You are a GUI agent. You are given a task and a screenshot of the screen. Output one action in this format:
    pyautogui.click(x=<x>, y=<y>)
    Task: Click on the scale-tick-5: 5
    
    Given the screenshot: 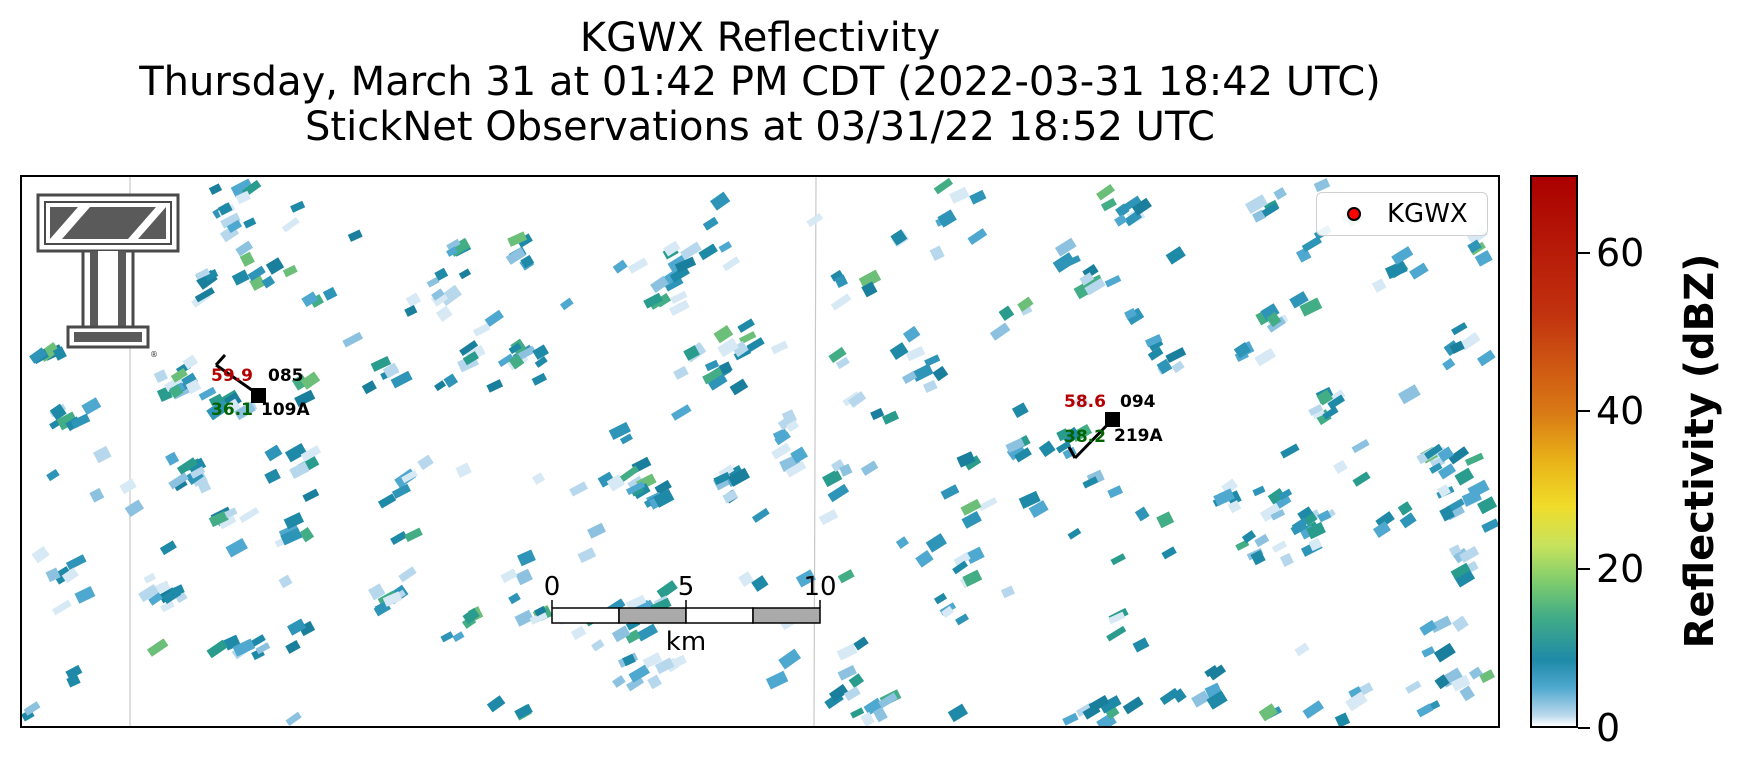 What is the action you would take?
    pyautogui.click(x=686, y=587)
    